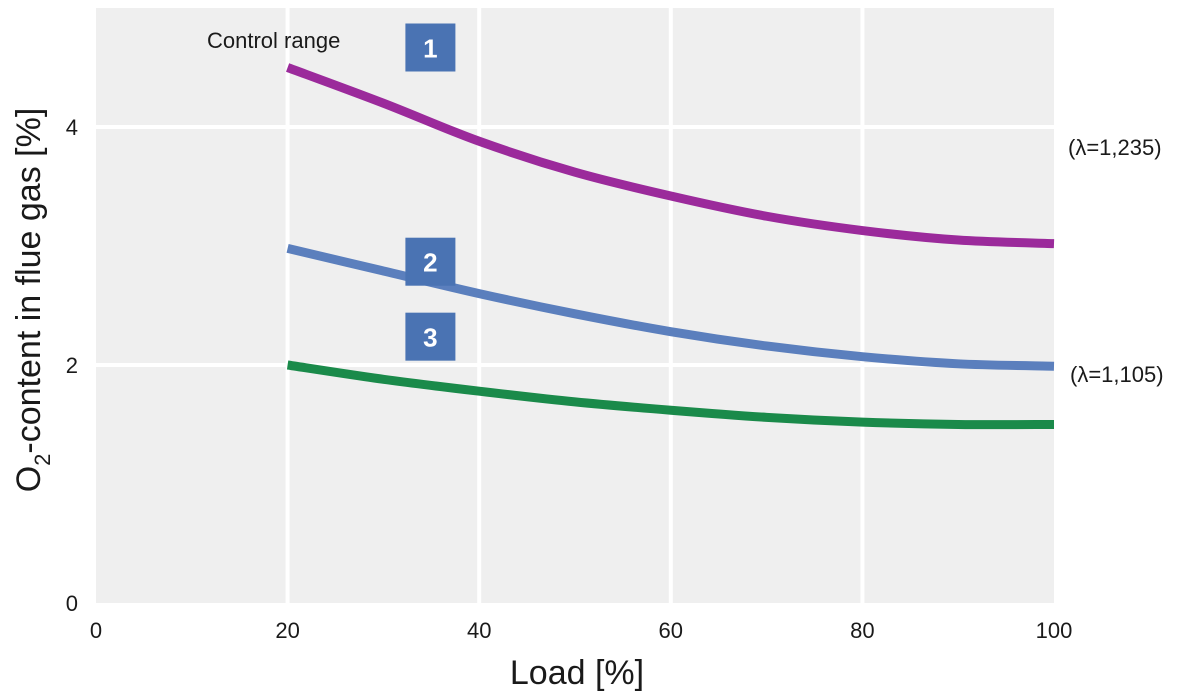 The width and height of the screenshot is (1200, 700). Describe the element at coordinates (1054, 630) in the screenshot. I see `x-tick-label: 100` at that location.